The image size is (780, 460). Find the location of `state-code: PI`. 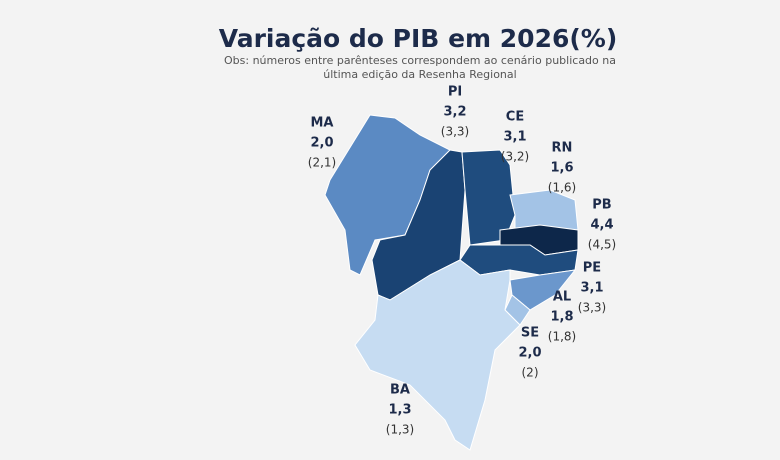

state-code: PI is located at coordinates (455, 92).